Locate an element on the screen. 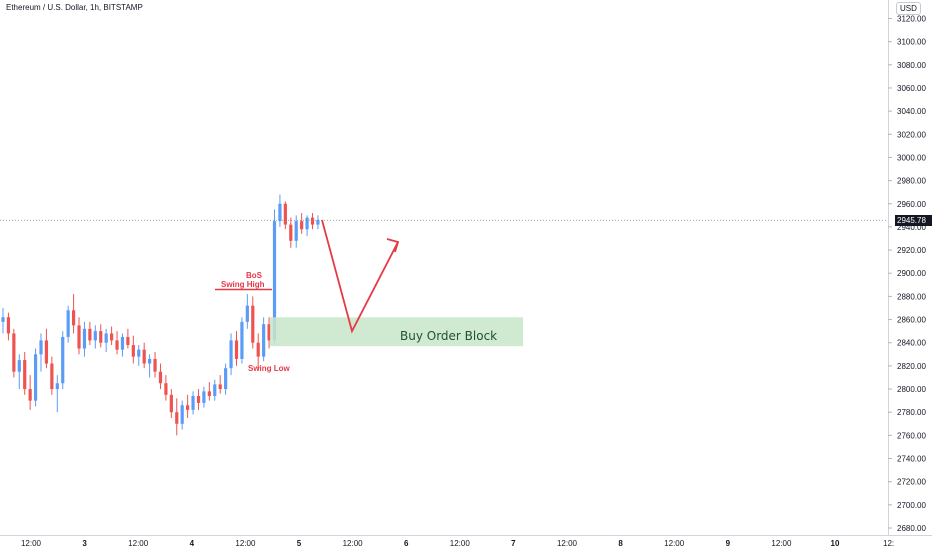  price-tick: 2840.00 is located at coordinates (907, 343).